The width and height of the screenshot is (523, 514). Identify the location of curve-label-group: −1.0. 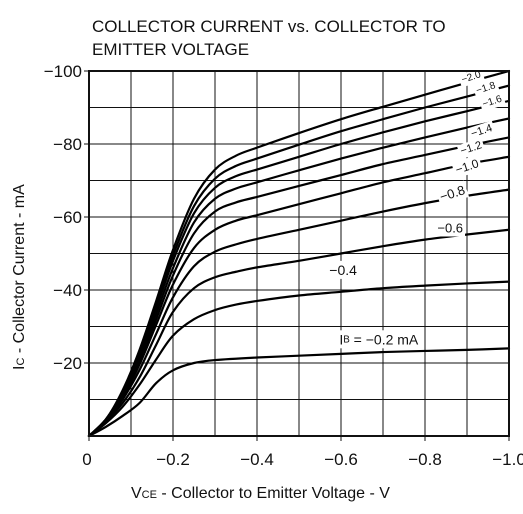
(467, 166).